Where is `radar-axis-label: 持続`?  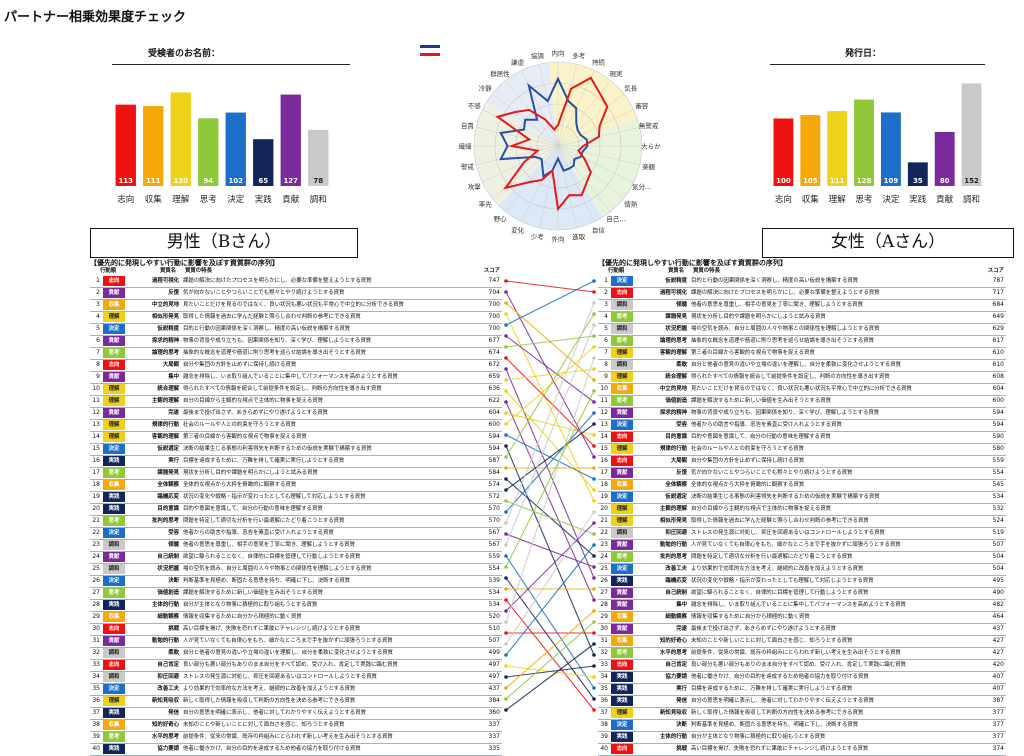 radar-axis-label: 持続 is located at coordinates (599, 62).